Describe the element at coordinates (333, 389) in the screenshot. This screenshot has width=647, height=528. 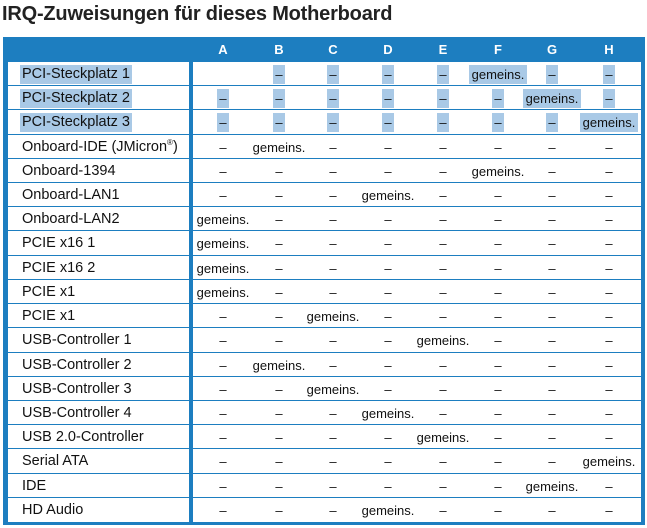
I see `cell-c: gemeins.` at that location.